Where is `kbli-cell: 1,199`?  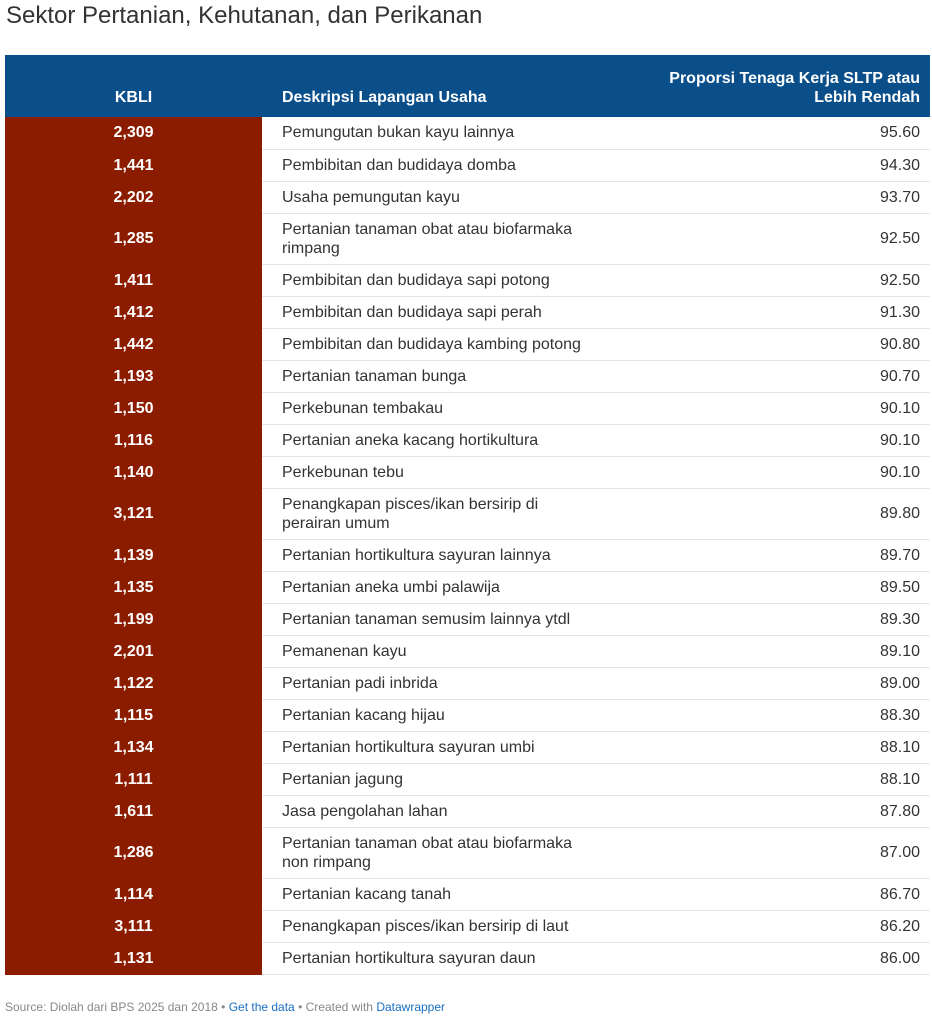
kbli-cell: 1,199 is located at coordinates (133, 619).